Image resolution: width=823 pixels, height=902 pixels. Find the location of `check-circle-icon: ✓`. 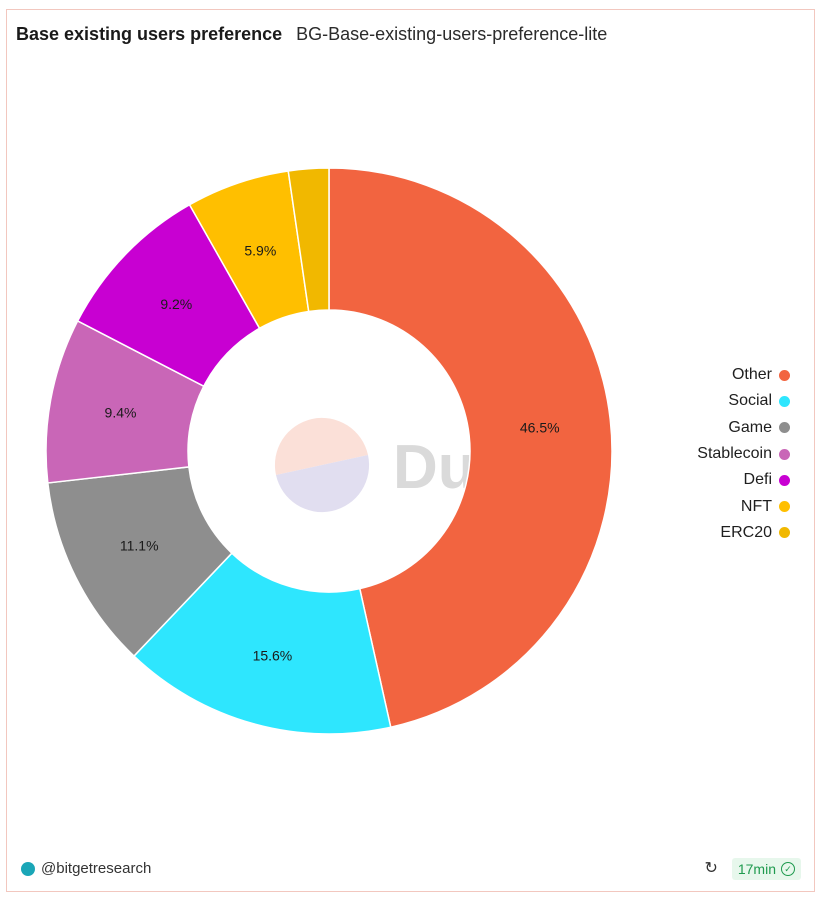

check-circle-icon: ✓ is located at coordinates (788, 869).